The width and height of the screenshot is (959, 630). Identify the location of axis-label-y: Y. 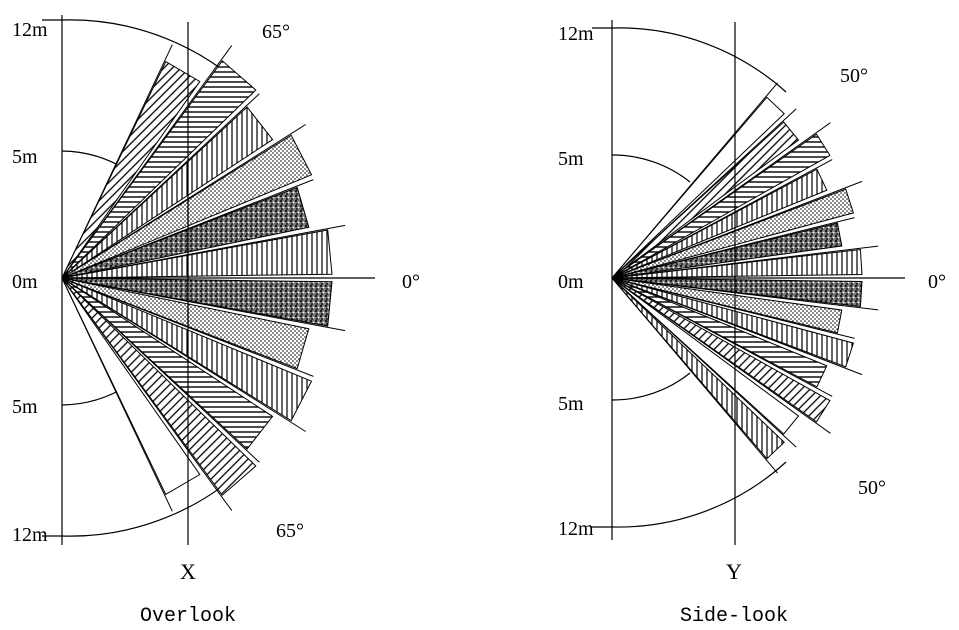
(734, 571).